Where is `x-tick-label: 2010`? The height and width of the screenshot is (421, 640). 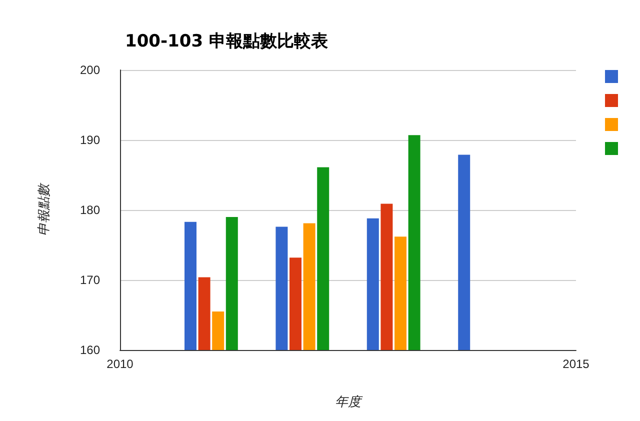 x-tick-label: 2010 is located at coordinates (120, 364).